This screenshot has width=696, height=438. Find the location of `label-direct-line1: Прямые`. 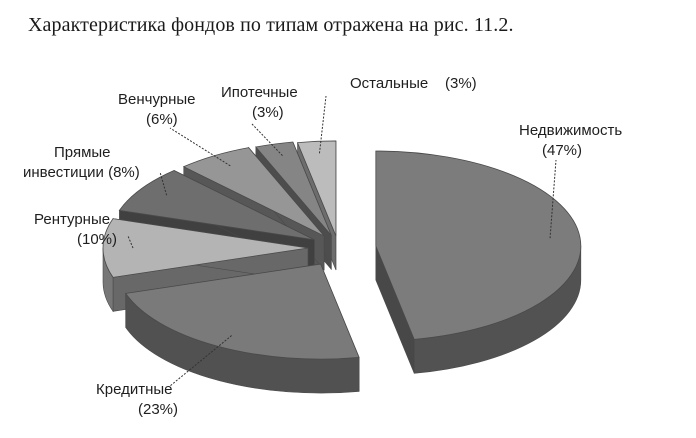

label-direct-line1: Прямые is located at coordinates (82, 152).